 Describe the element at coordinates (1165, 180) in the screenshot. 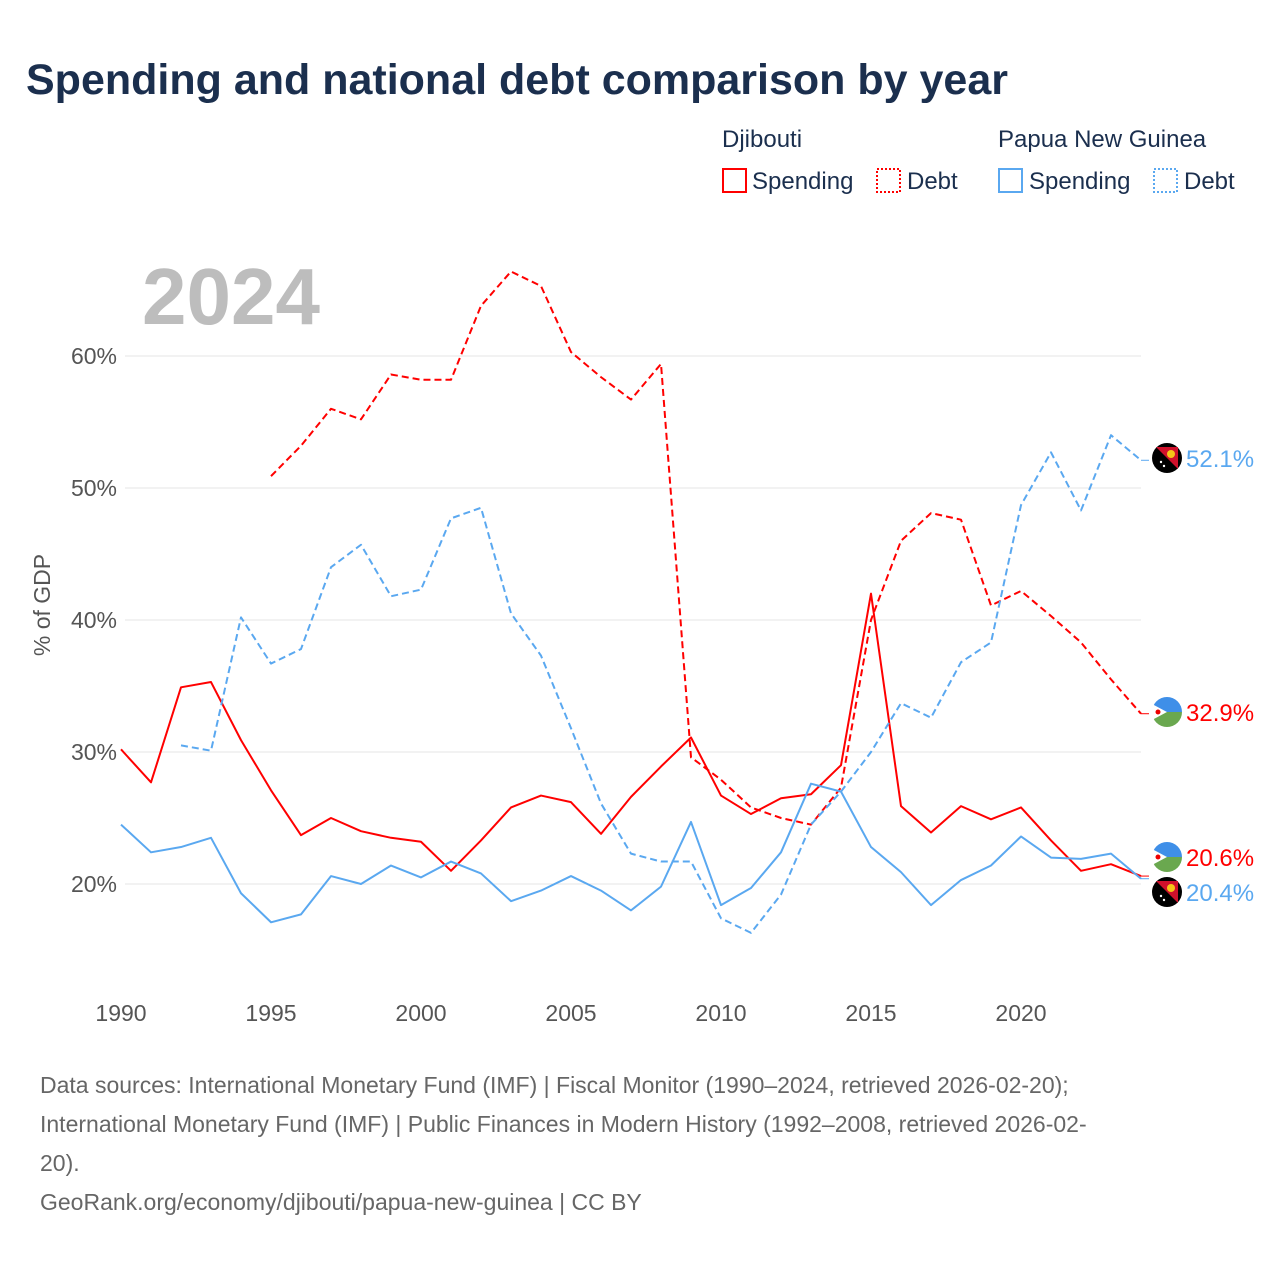

I see `legend-swatch-png-debt` at that location.